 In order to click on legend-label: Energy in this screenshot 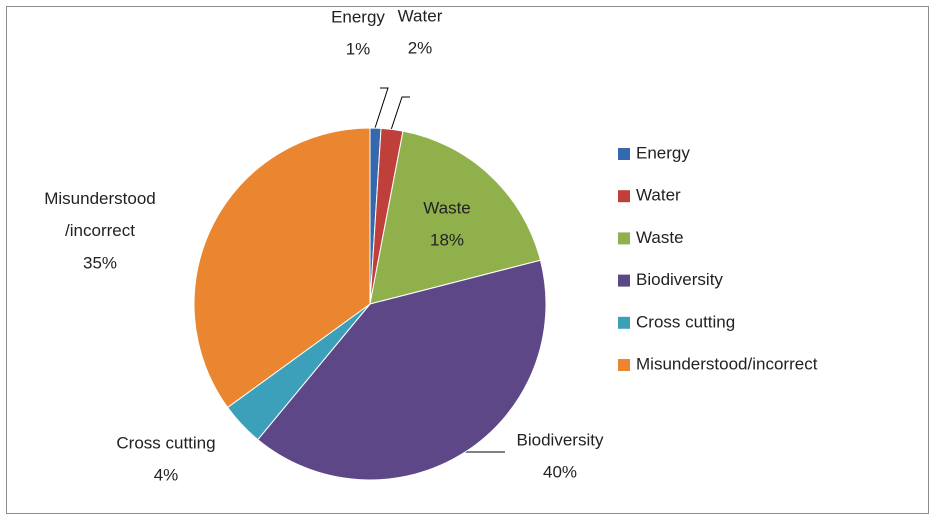, I will do `click(663, 152)`.